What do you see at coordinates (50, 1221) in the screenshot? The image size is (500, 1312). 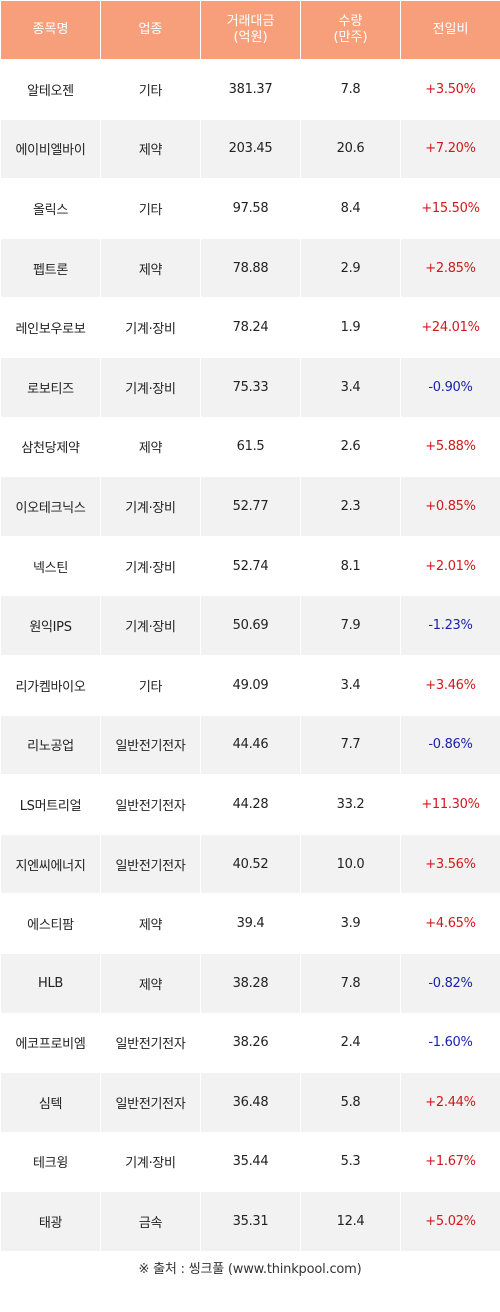 I see `stock-name-cell: 태광` at bounding box center [50, 1221].